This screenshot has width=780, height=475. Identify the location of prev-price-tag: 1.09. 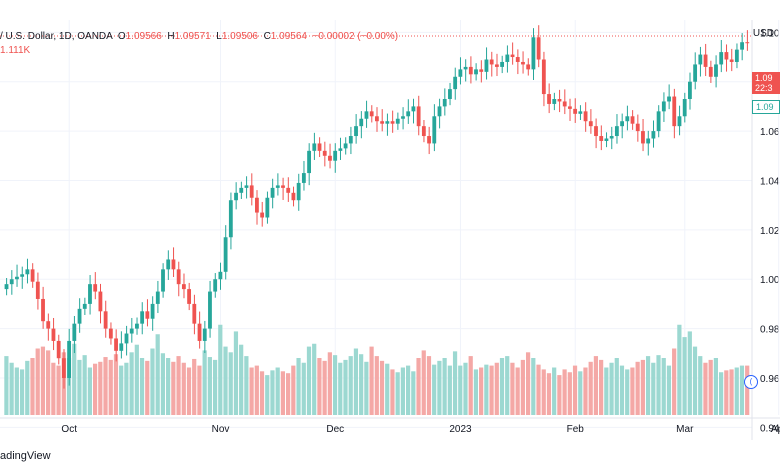
(766, 107).